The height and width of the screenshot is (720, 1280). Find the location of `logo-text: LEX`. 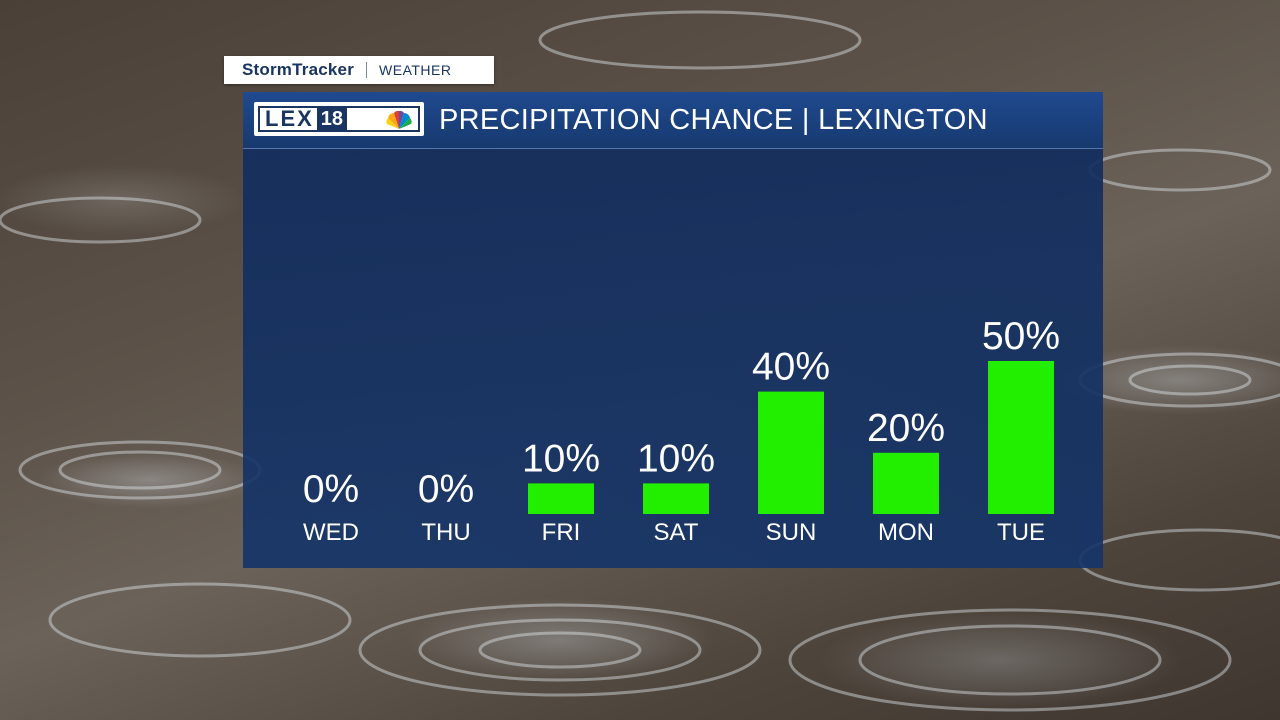

logo-text: LEX is located at coordinates (289, 118).